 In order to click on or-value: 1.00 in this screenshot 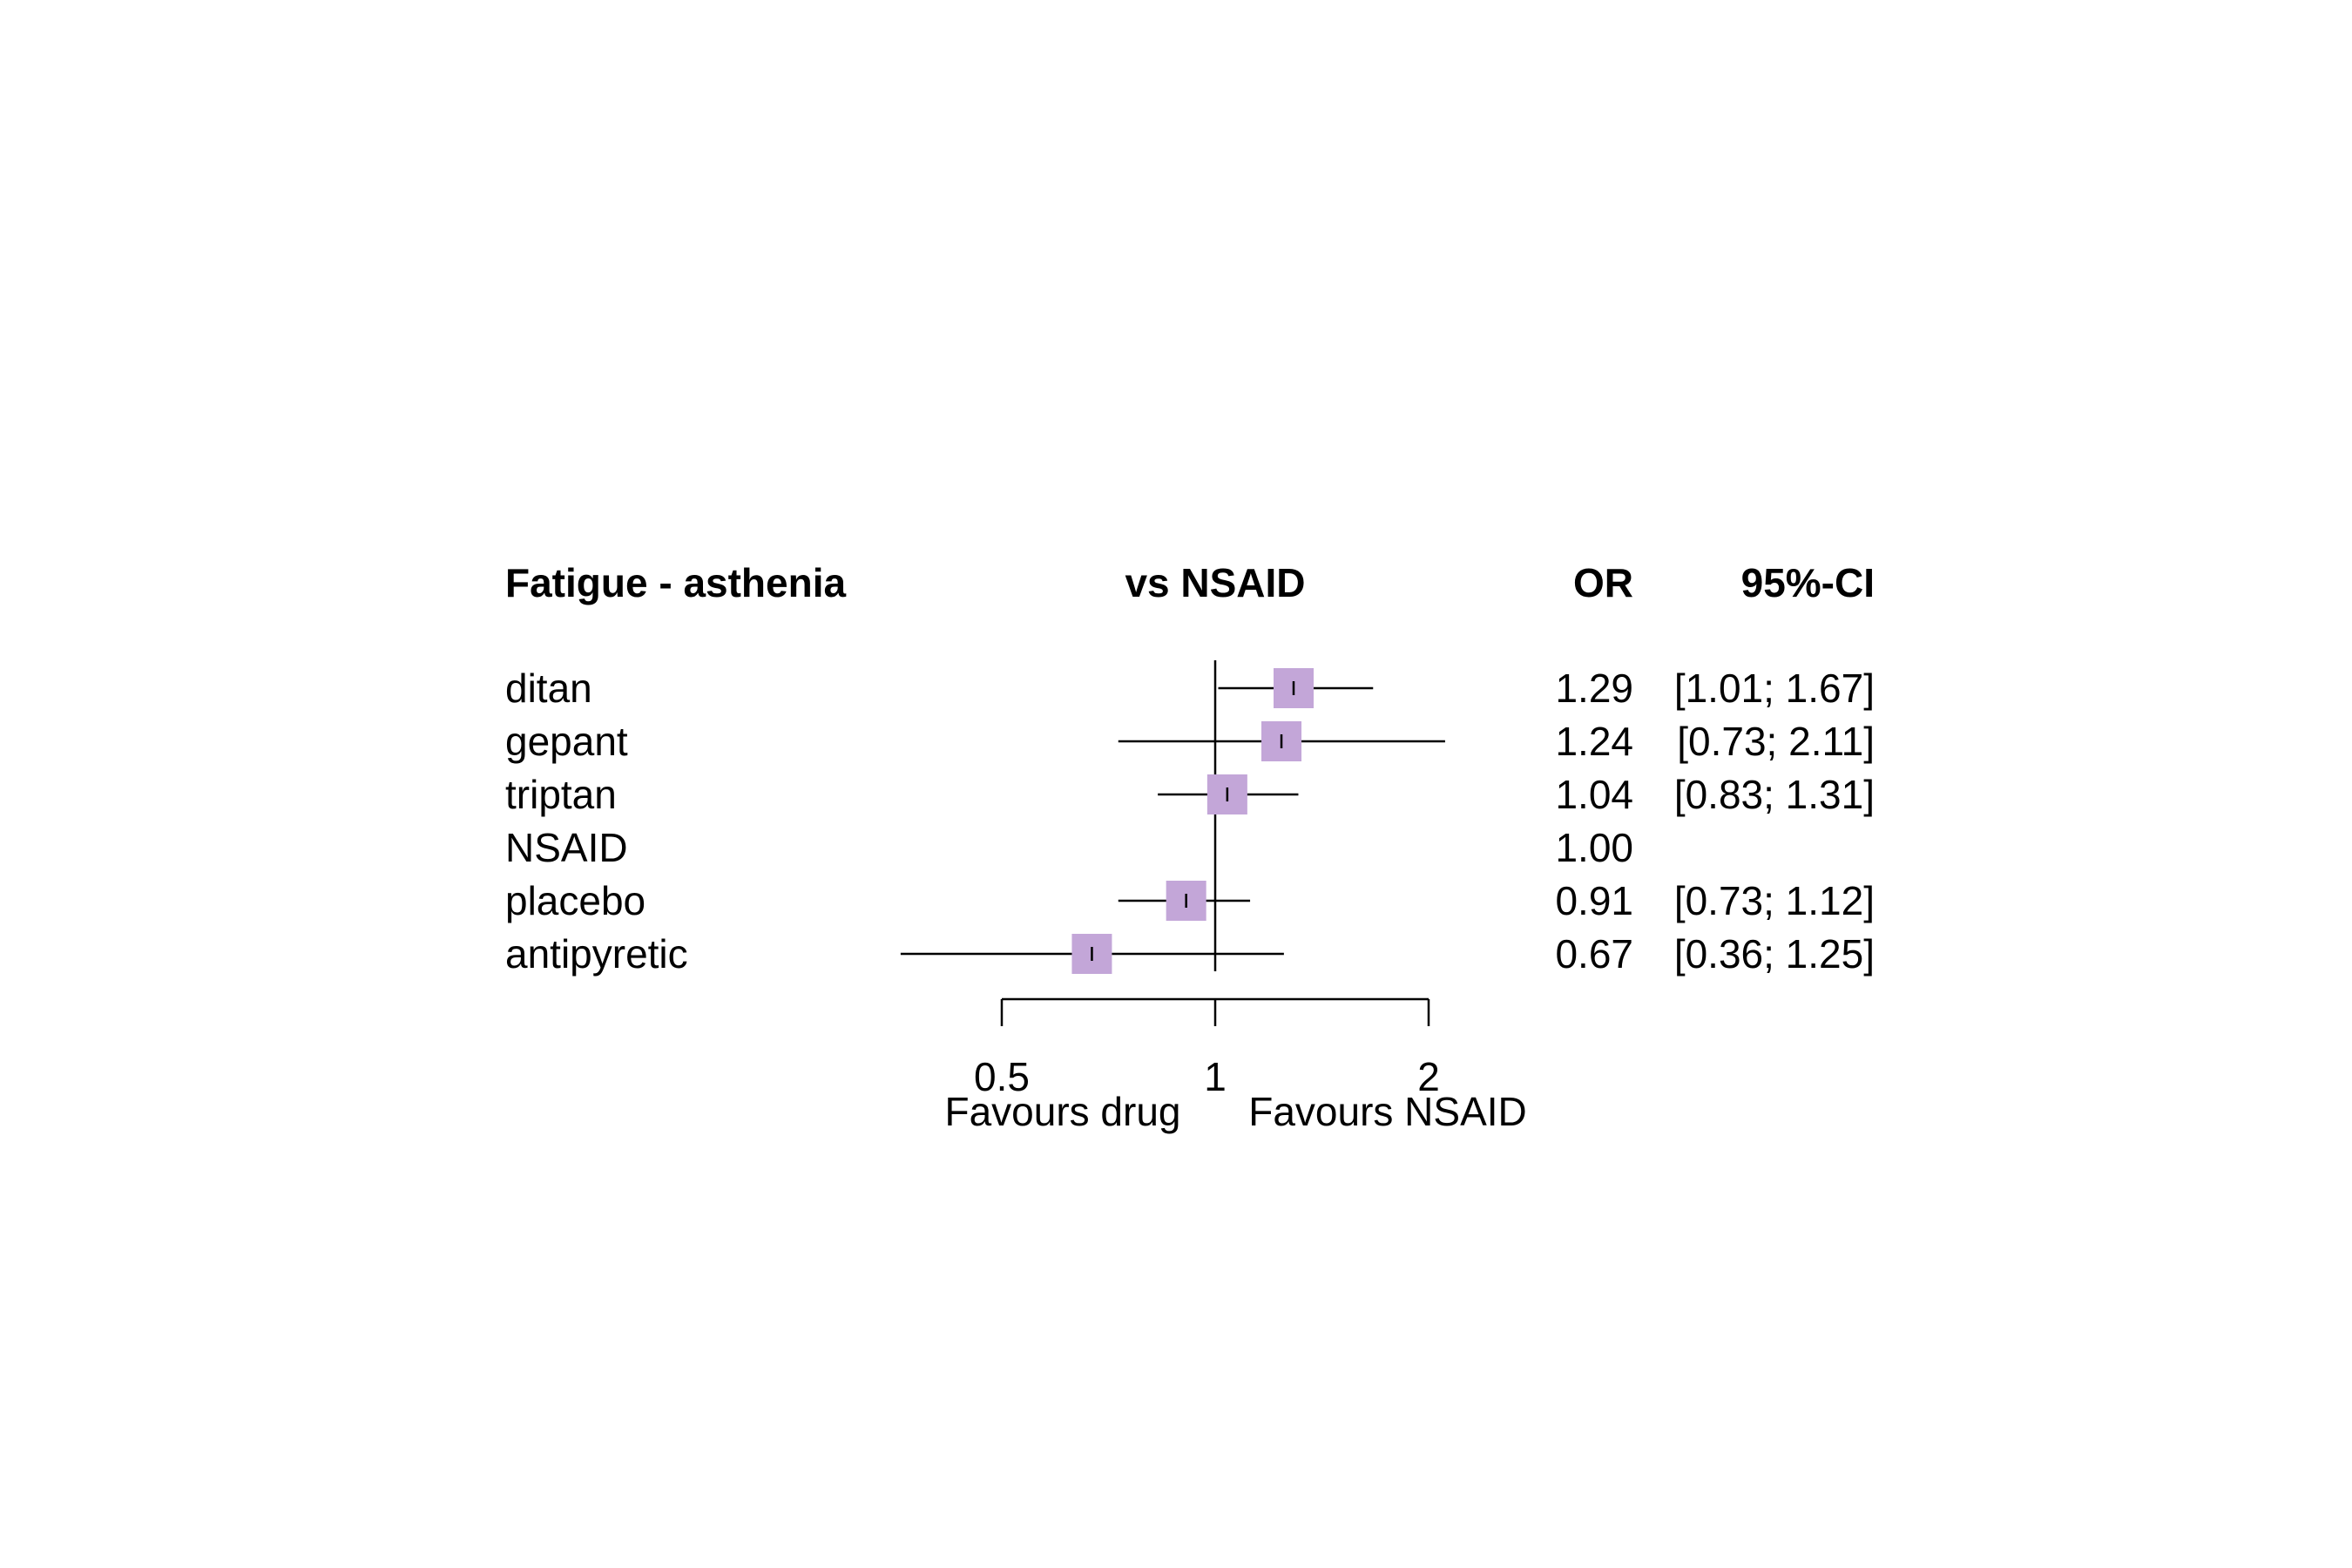, I will do `click(1594, 847)`.